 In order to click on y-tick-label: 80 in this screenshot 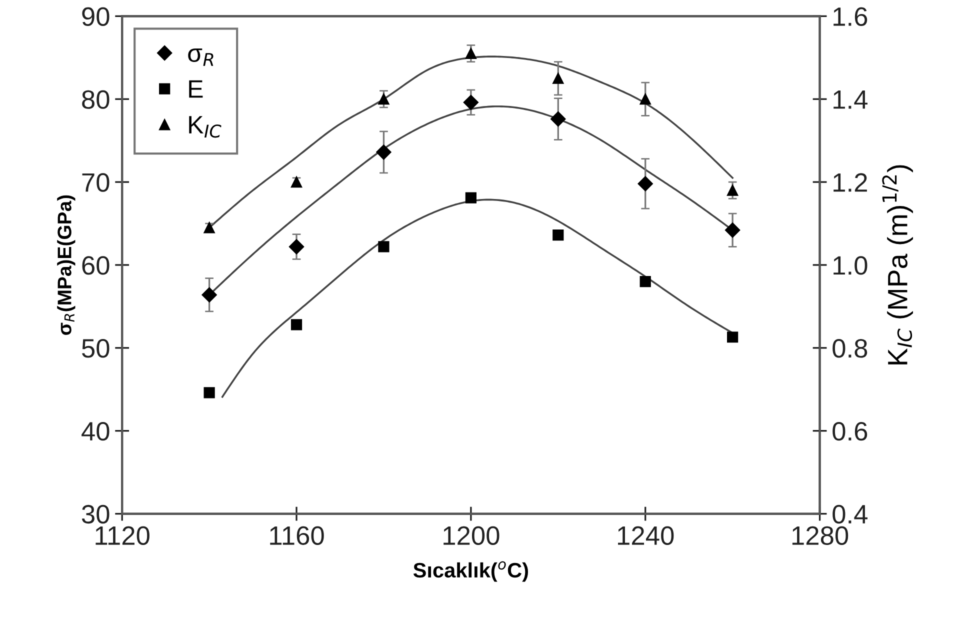, I will do `click(96, 99)`.